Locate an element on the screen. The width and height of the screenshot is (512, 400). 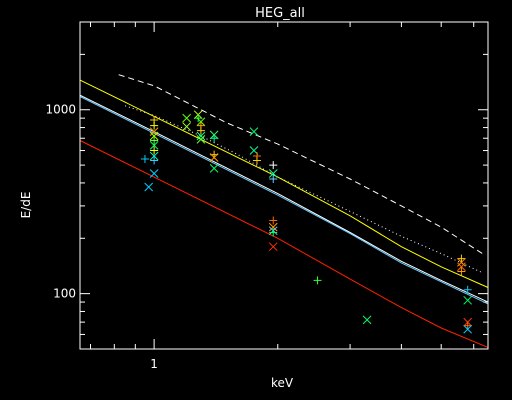
y-tick-label: 1000 is located at coordinates (60, 110).